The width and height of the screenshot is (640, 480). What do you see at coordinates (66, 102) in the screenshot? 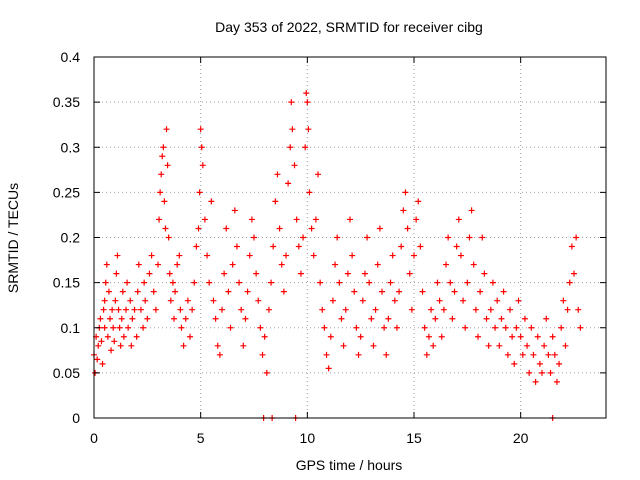
I see `y-tick-label: 0.35` at bounding box center [66, 102].